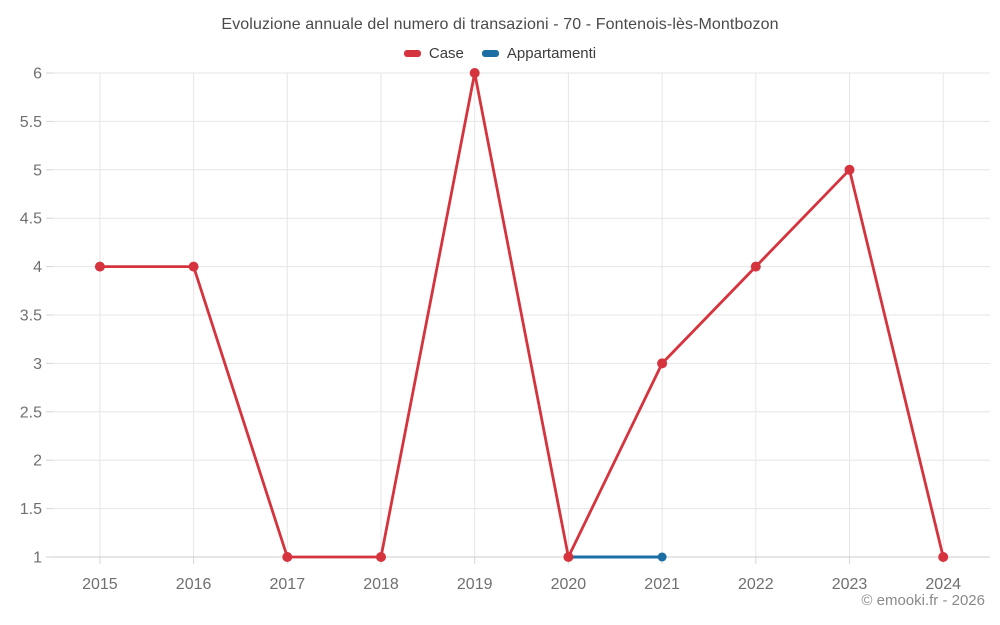 The height and width of the screenshot is (625, 1000). What do you see at coordinates (37, 461) in the screenshot?
I see `y-axis-label: 2` at bounding box center [37, 461].